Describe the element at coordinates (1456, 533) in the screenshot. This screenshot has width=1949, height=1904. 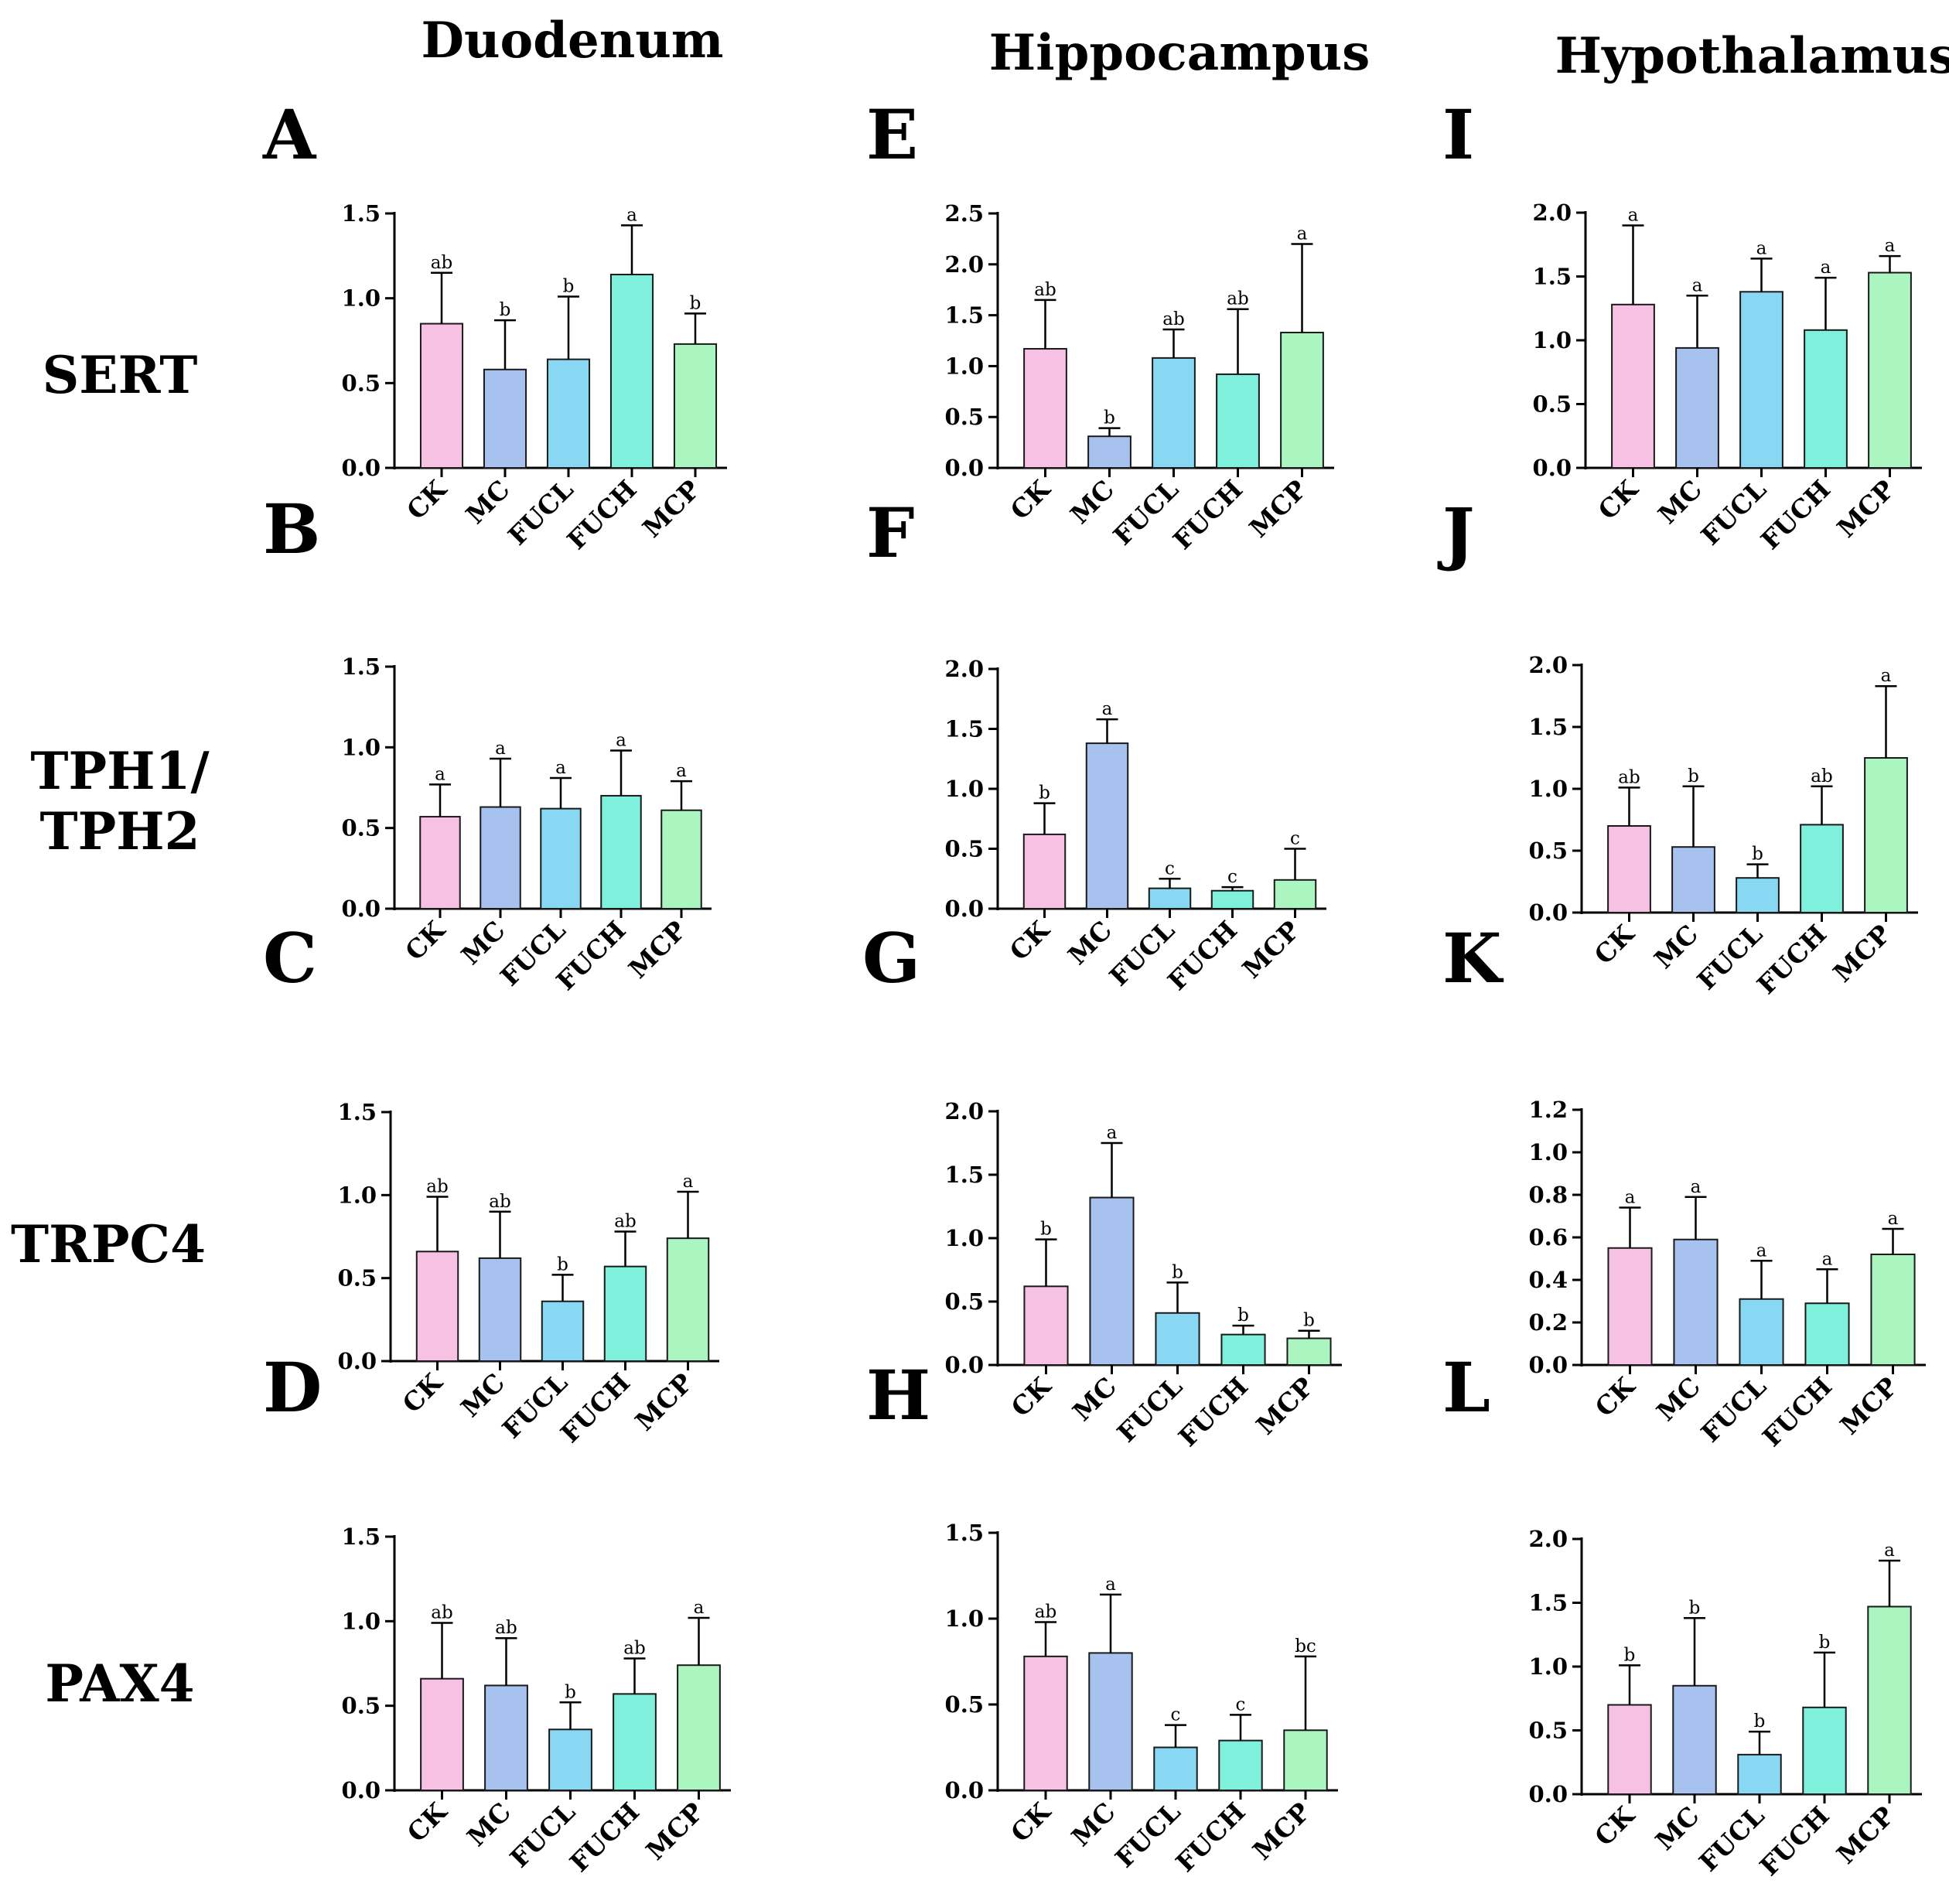
I see `panel-letter-j: J` at that location.